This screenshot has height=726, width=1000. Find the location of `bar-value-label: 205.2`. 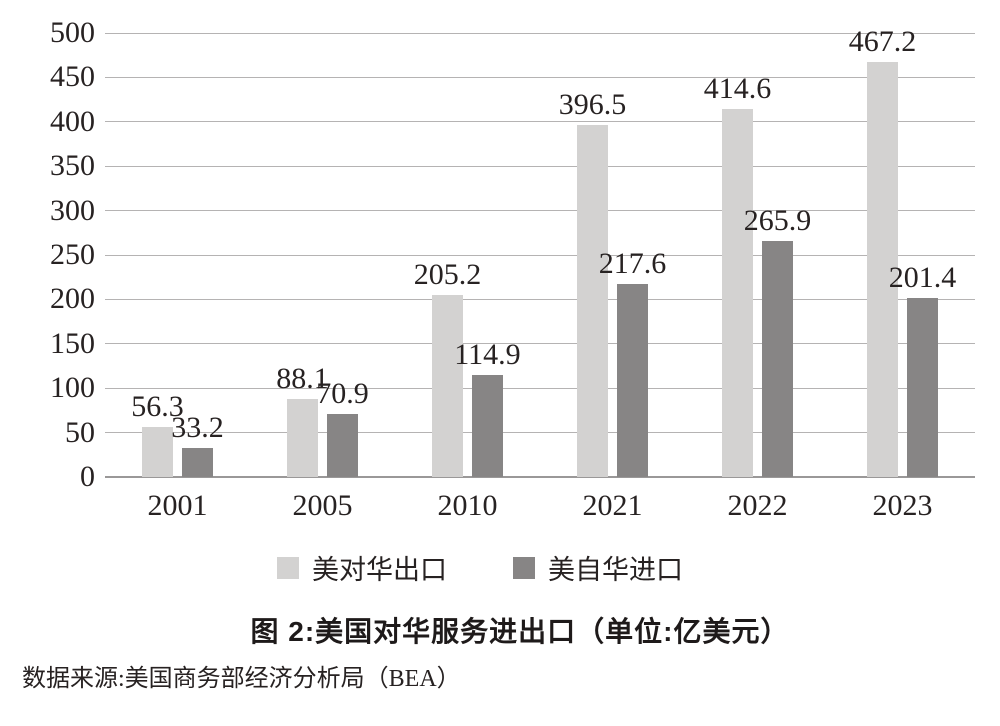

bar-value-label: 205.2 is located at coordinates (447, 274).